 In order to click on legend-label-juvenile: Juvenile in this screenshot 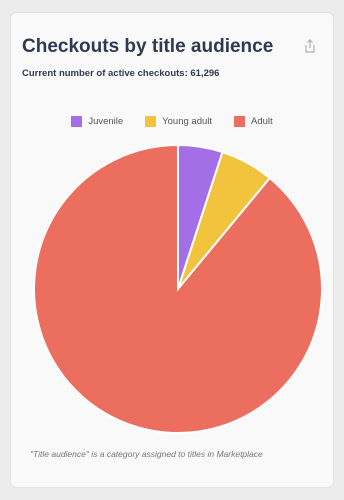, I will do `click(106, 121)`.